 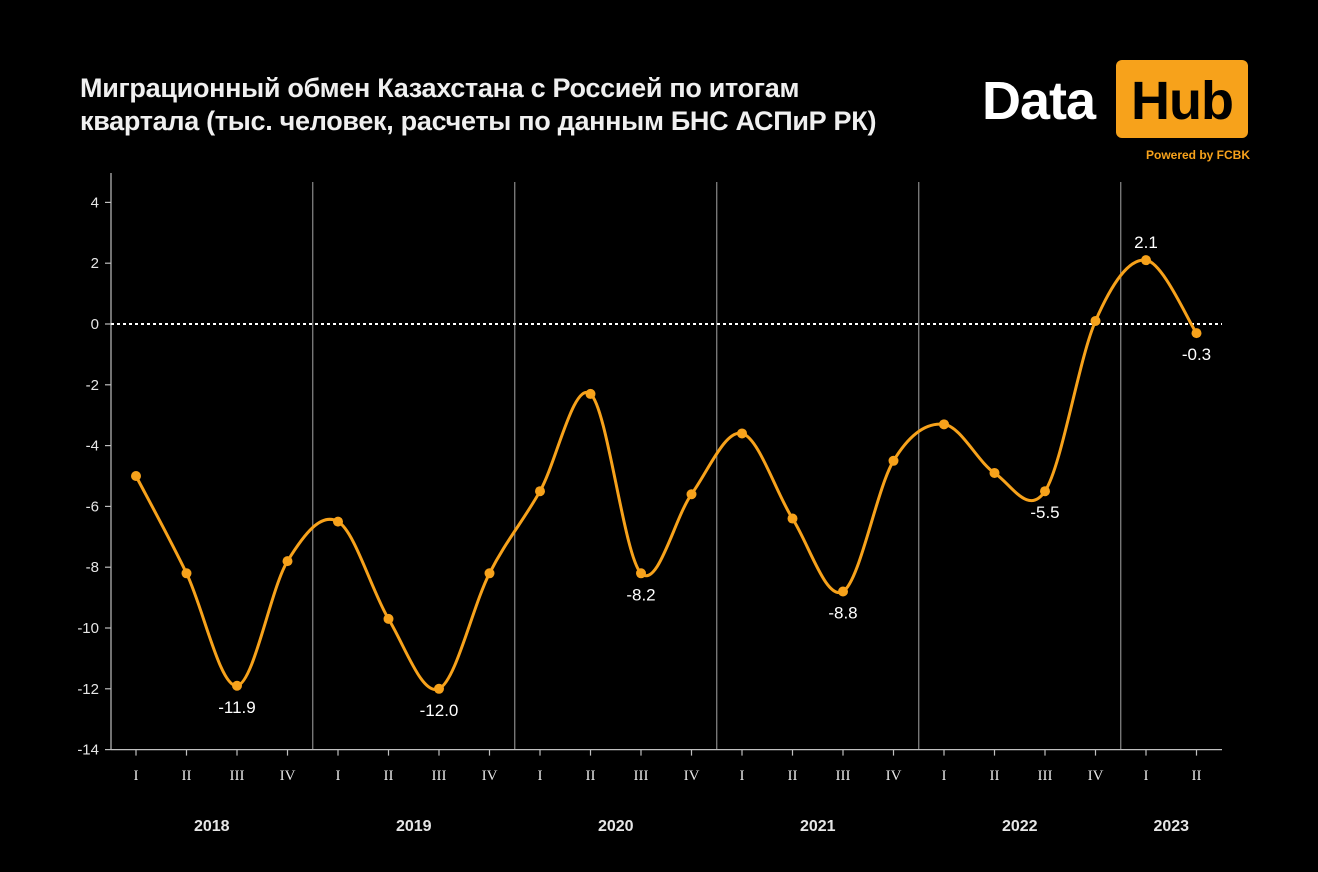 I want to click on logo-hub-text: Hub, so click(x=1182, y=101).